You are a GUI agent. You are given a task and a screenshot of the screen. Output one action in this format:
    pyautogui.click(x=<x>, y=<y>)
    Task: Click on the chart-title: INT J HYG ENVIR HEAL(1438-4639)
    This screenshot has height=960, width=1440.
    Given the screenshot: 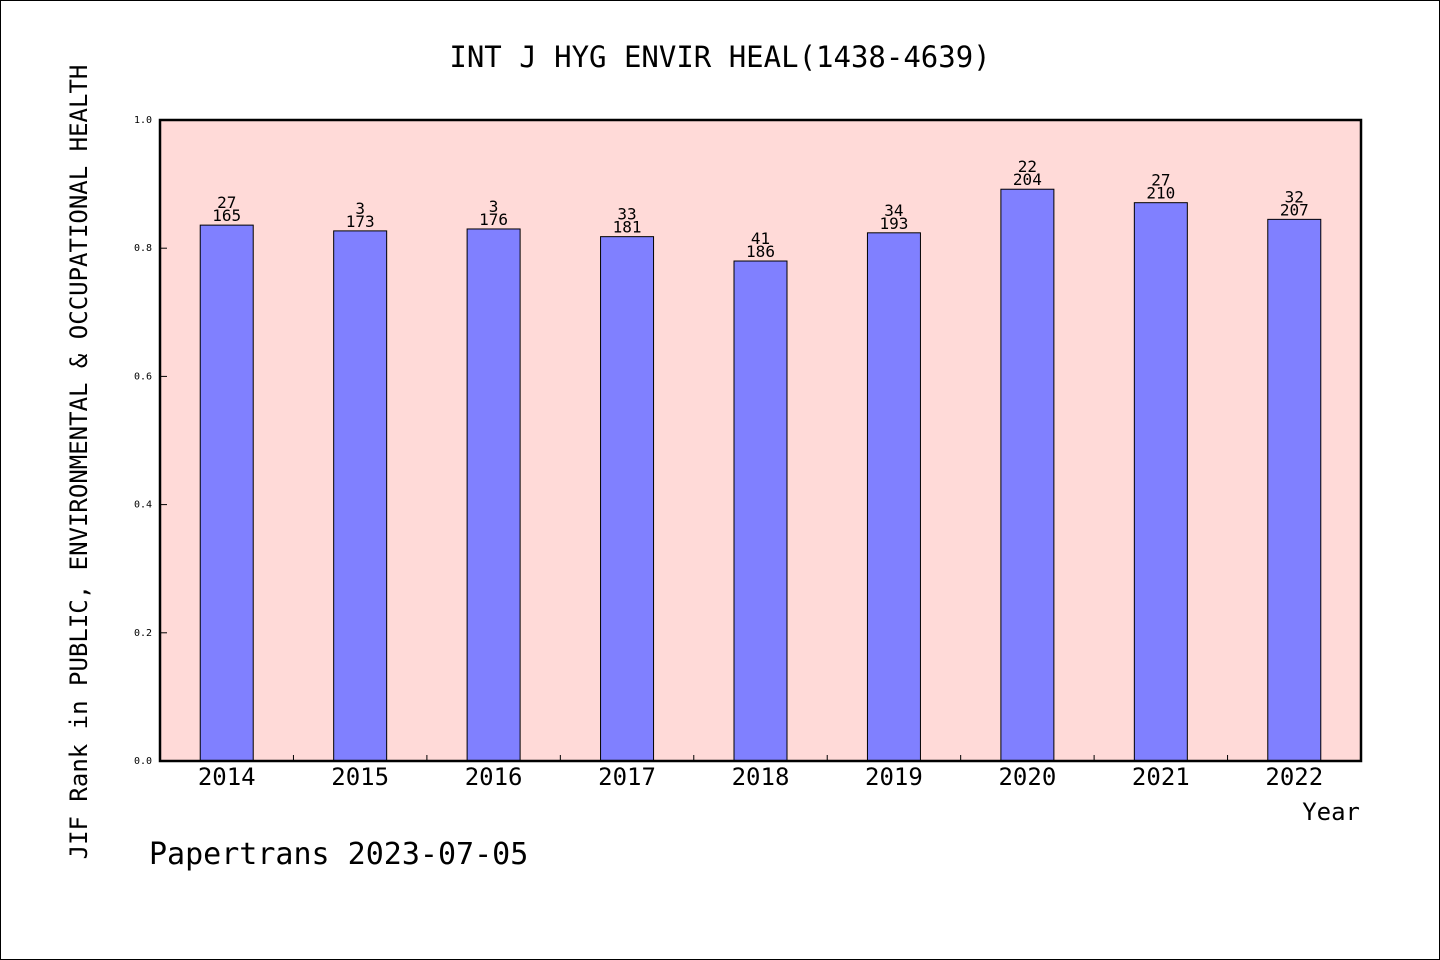 What is the action you would take?
    pyautogui.click(x=719, y=57)
    